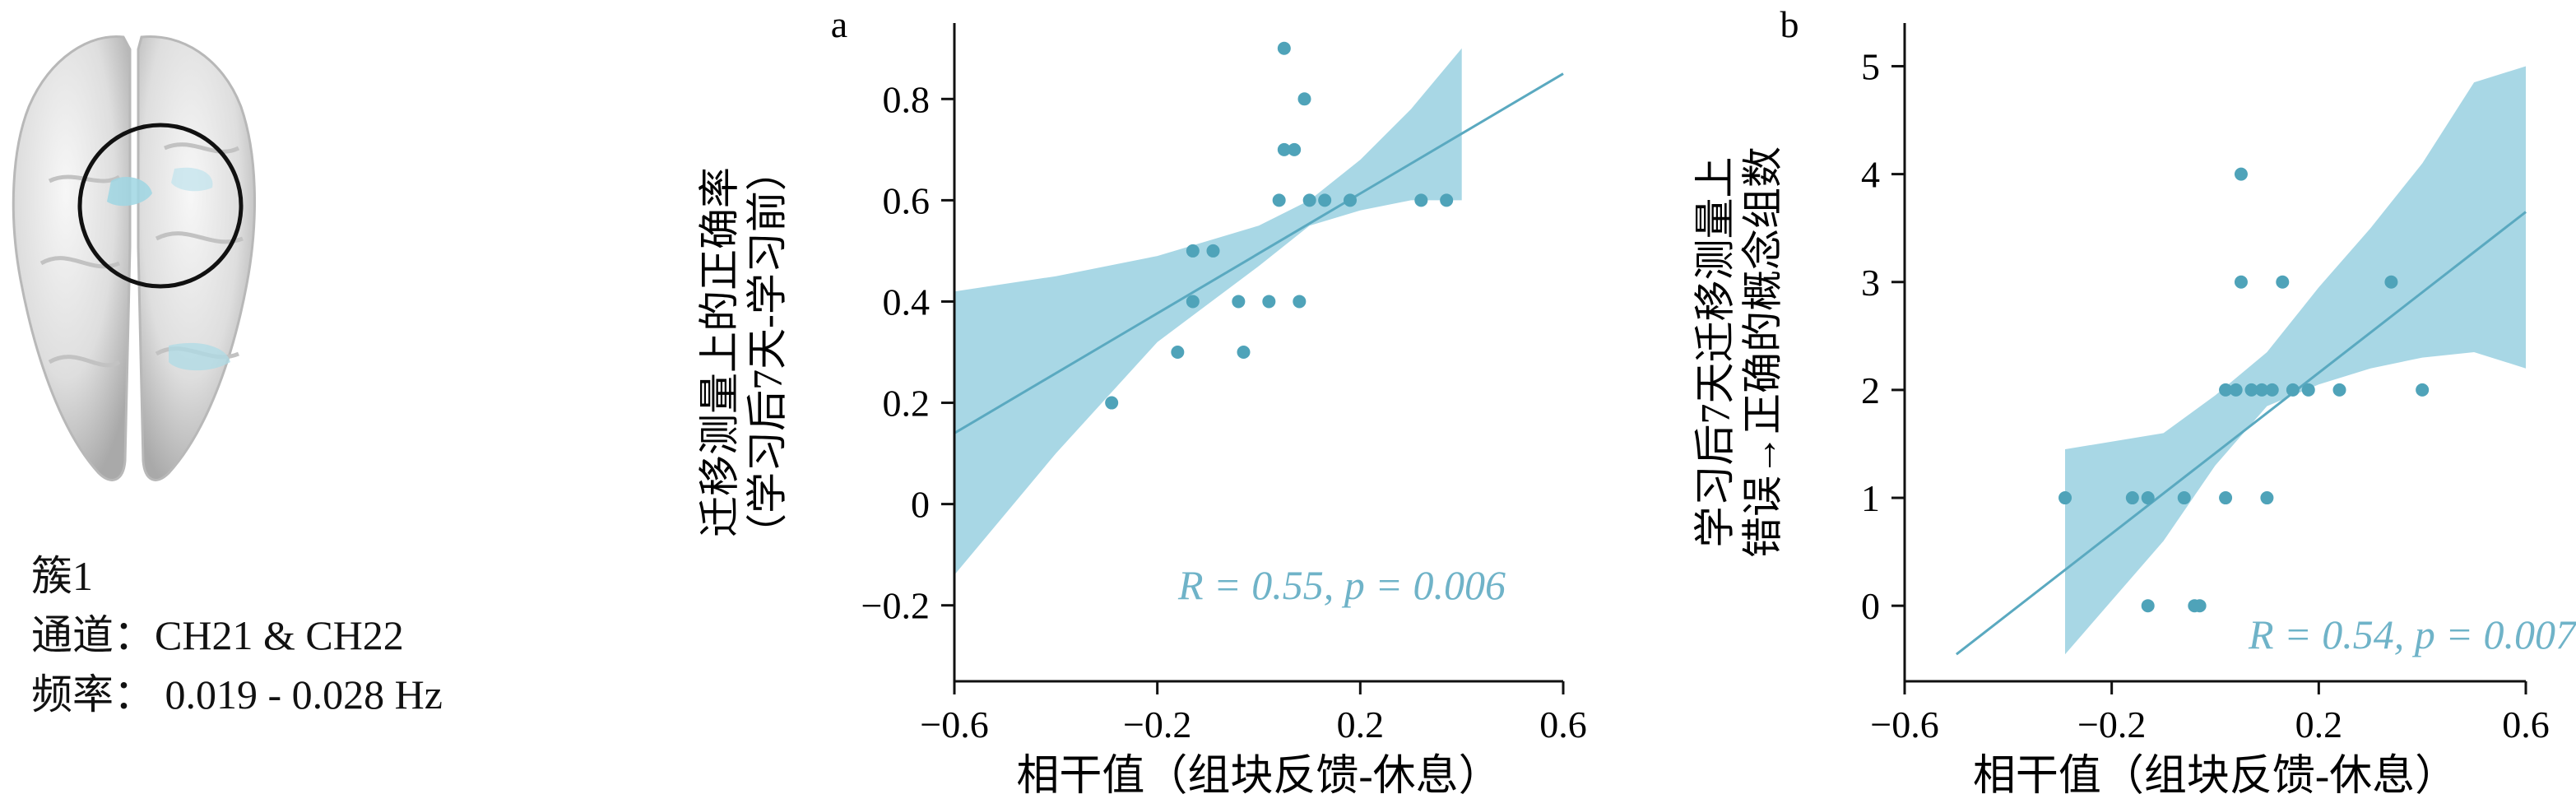  I want to click on brain-render, so click(134, 258).